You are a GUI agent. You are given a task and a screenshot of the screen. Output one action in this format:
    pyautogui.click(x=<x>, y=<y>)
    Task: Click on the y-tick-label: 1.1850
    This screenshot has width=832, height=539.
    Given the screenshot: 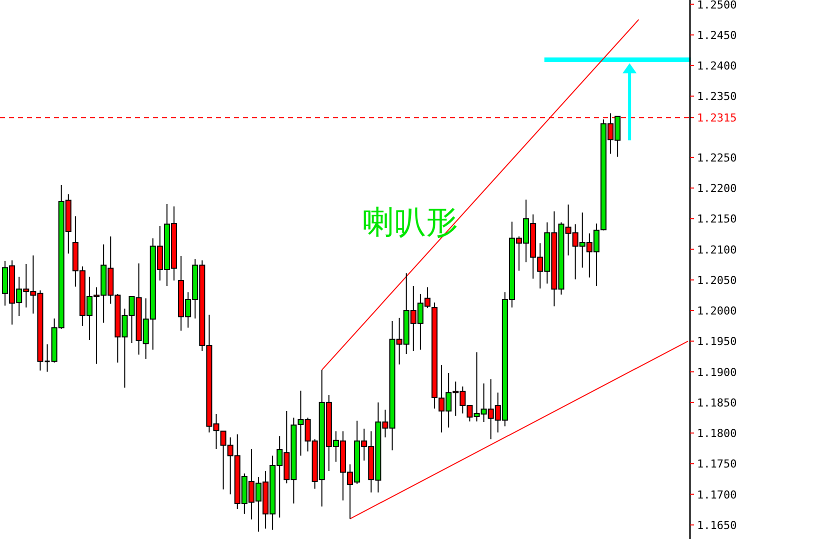 What is the action you would take?
    pyautogui.click(x=717, y=403)
    